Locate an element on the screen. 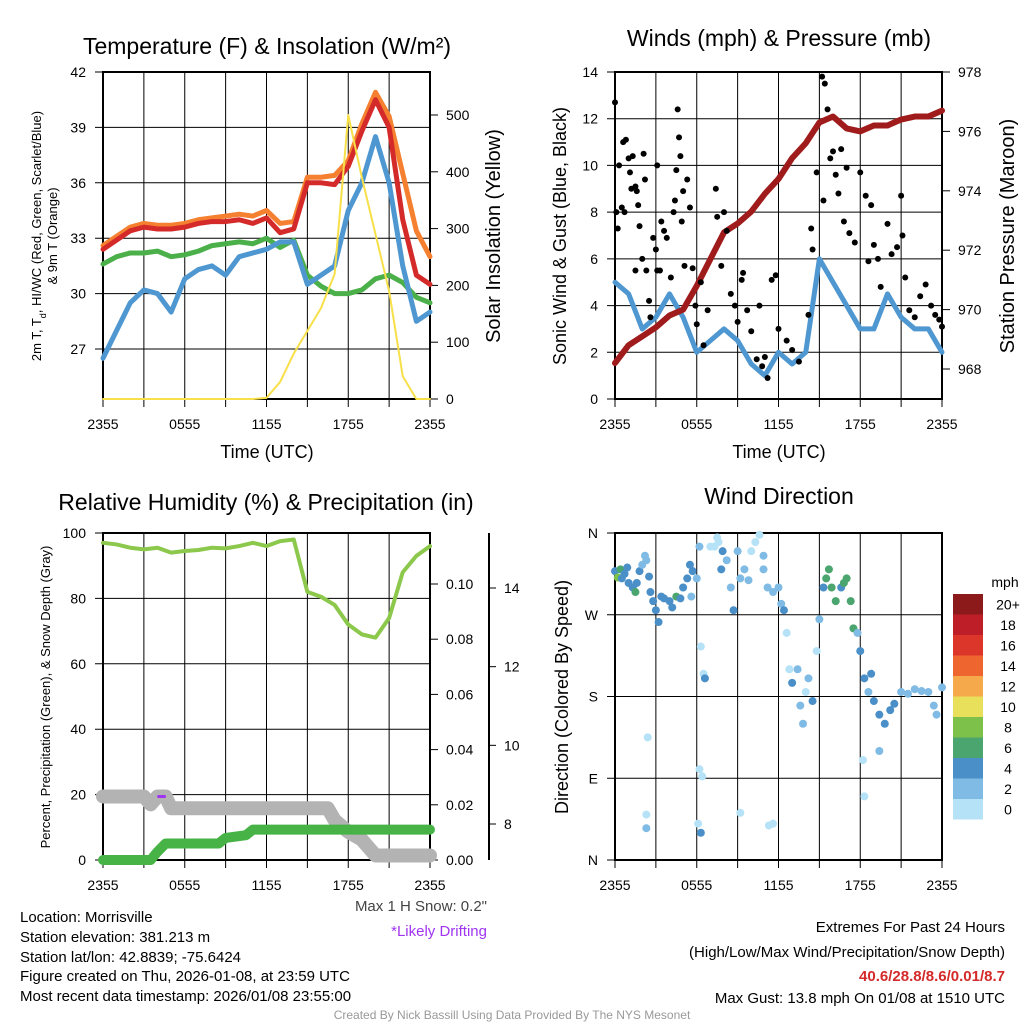 This screenshot has height=1024, width=1024. temperature-y-tick-label: 36 is located at coordinates (78, 183).